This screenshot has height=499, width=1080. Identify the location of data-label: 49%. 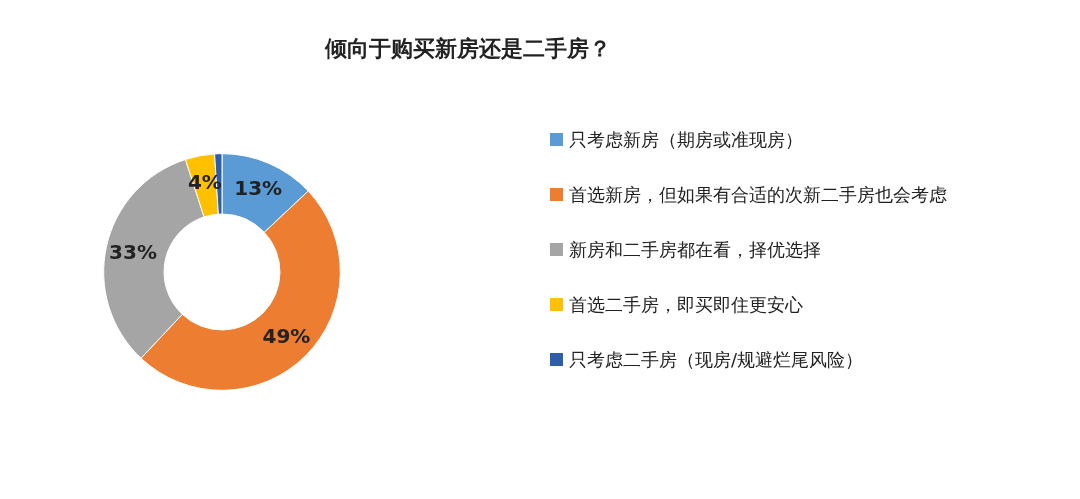
(286, 336).